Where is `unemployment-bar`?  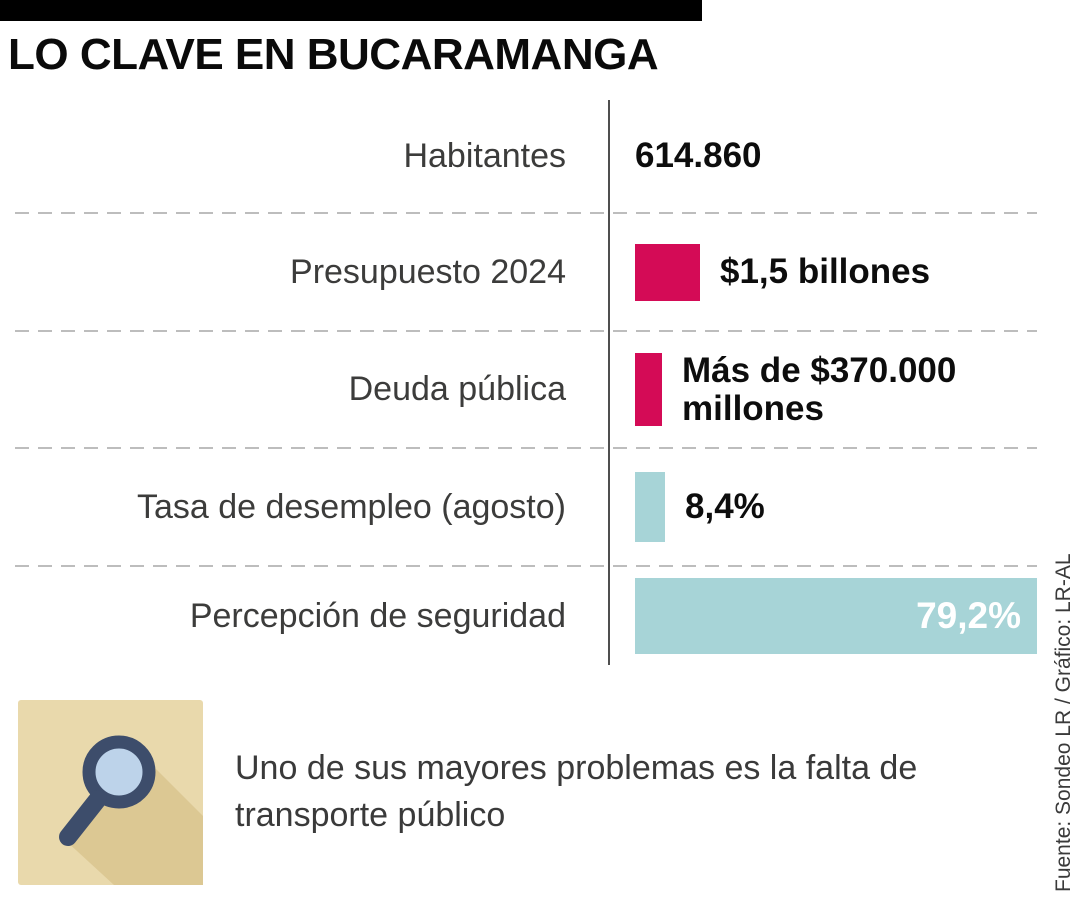 unemployment-bar is located at coordinates (650, 507).